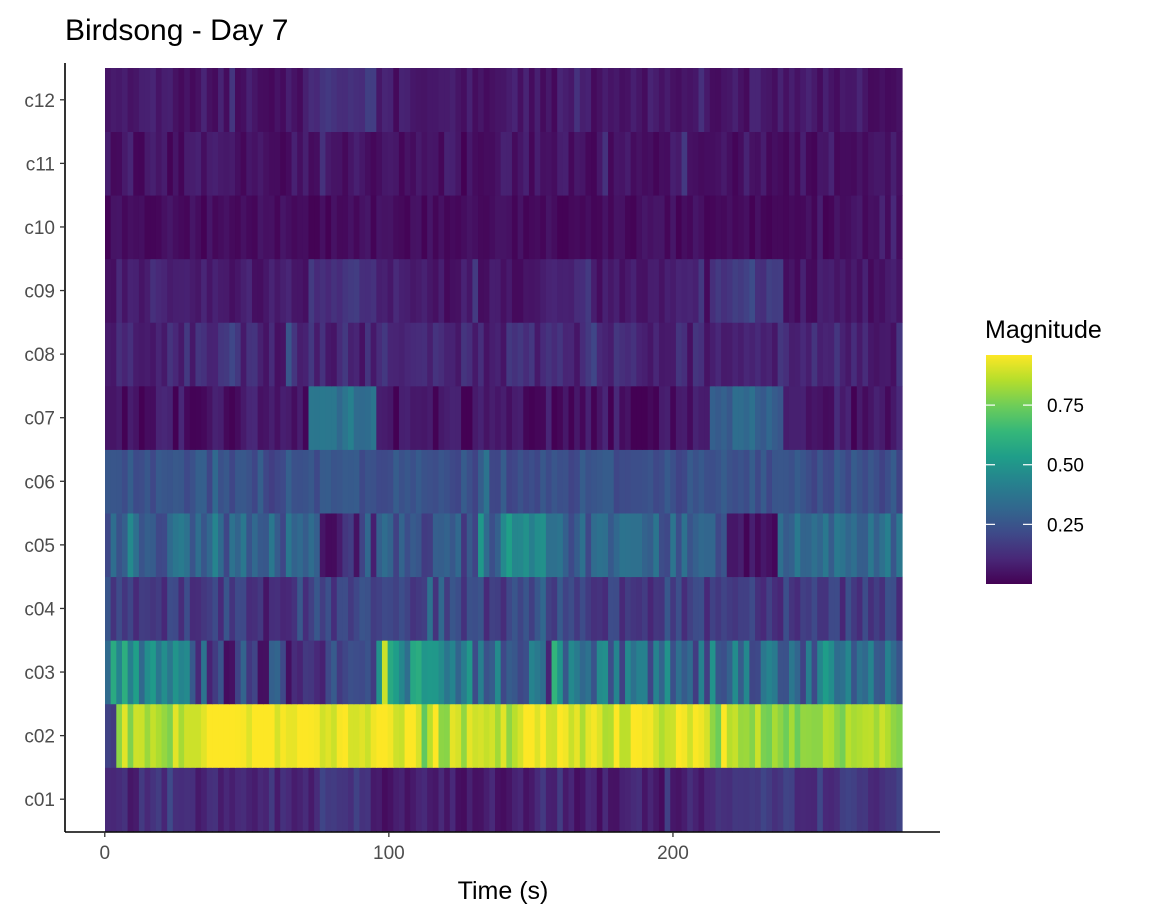  What do you see at coordinates (1009, 469) in the screenshot?
I see `legend-colorbar` at bounding box center [1009, 469].